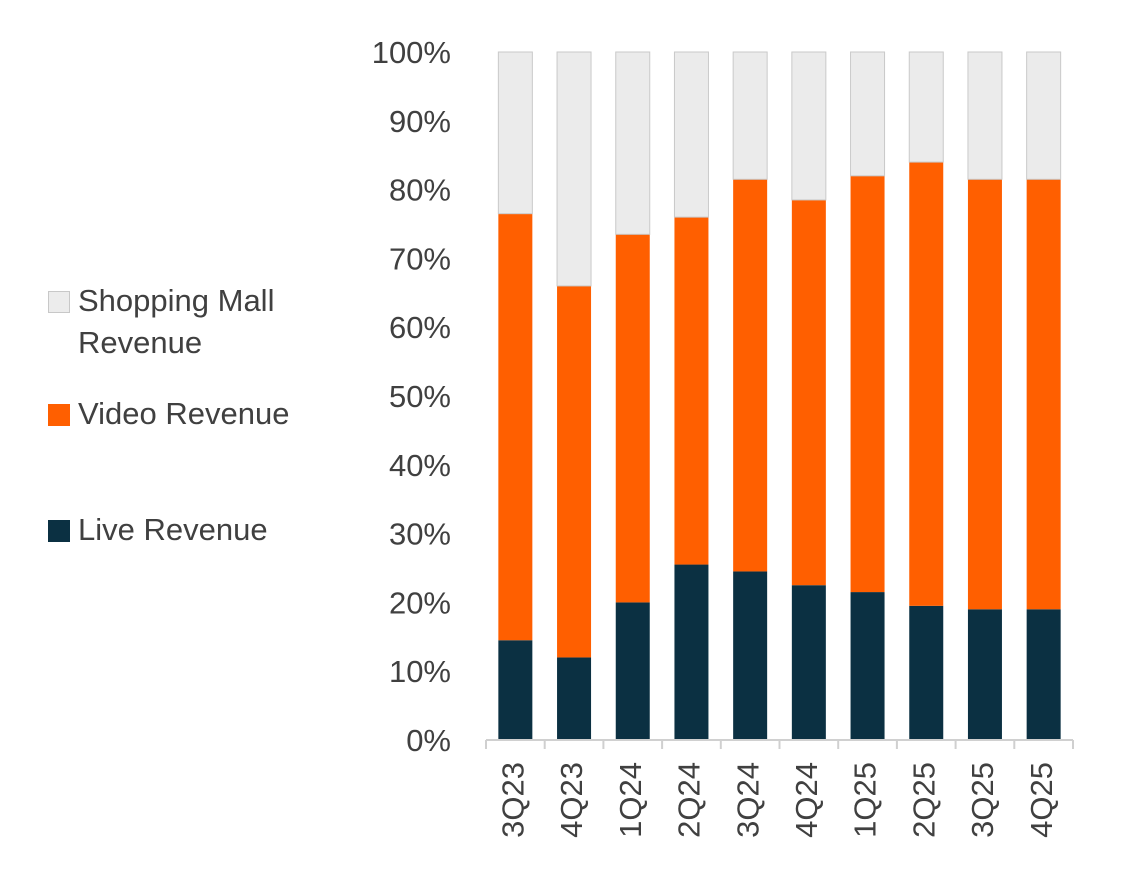  I want to click on y-tick-label: 70%, so click(420, 258).